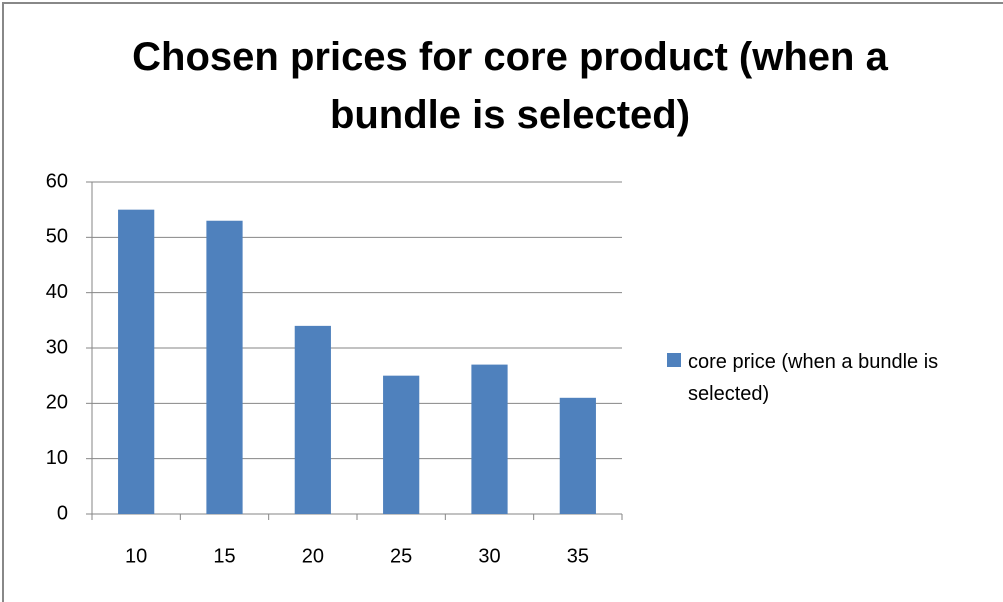 This screenshot has width=1003, height=602. I want to click on x-tick-label: 10, so click(136, 556).